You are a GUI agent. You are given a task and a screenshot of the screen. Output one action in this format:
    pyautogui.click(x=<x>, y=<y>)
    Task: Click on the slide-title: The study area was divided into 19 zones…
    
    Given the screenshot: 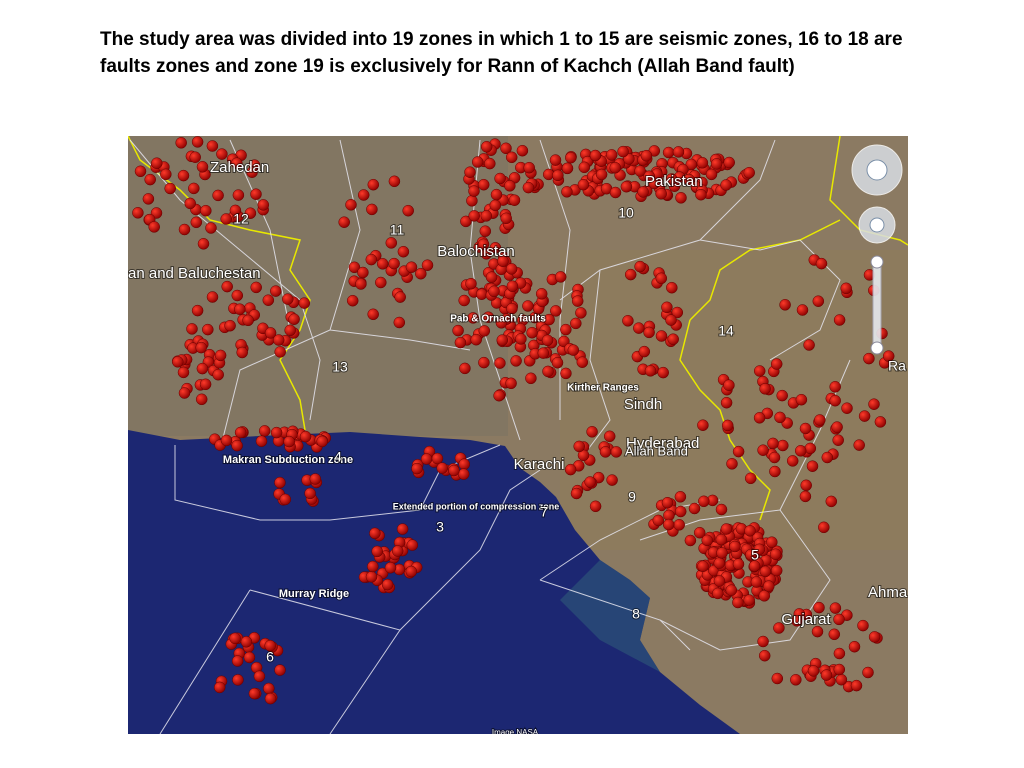 What is the action you would take?
    pyautogui.click(x=501, y=53)
    